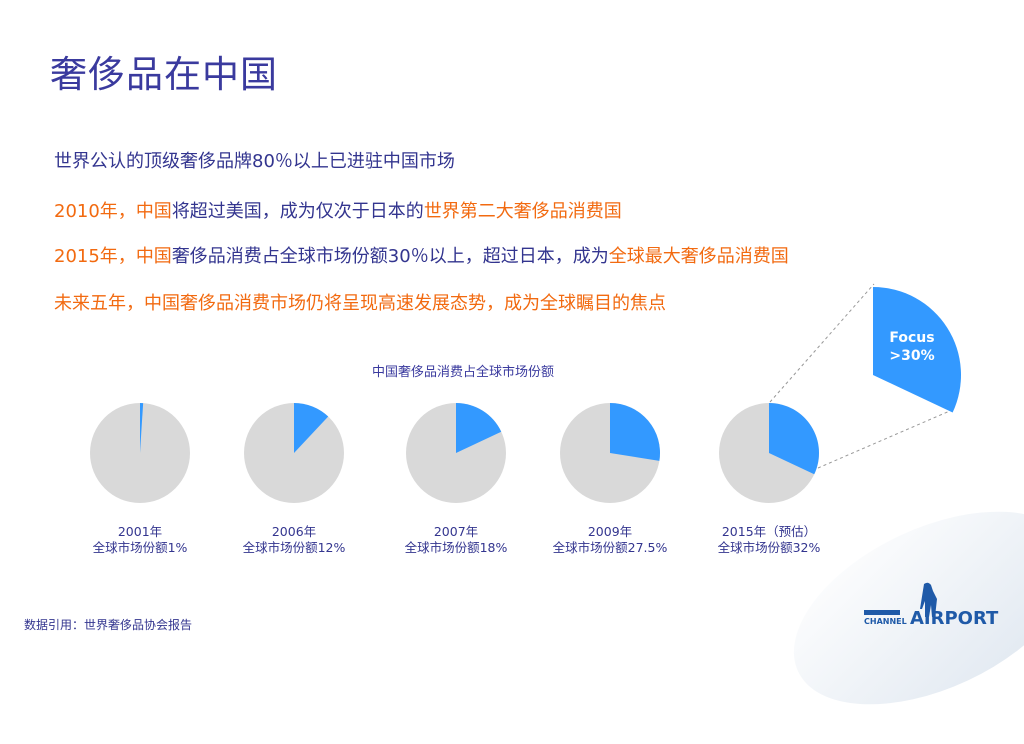  What do you see at coordinates (769, 547) in the screenshot?
I see `share-label: 全球市场份额32%` at bounding box center [769, 547].